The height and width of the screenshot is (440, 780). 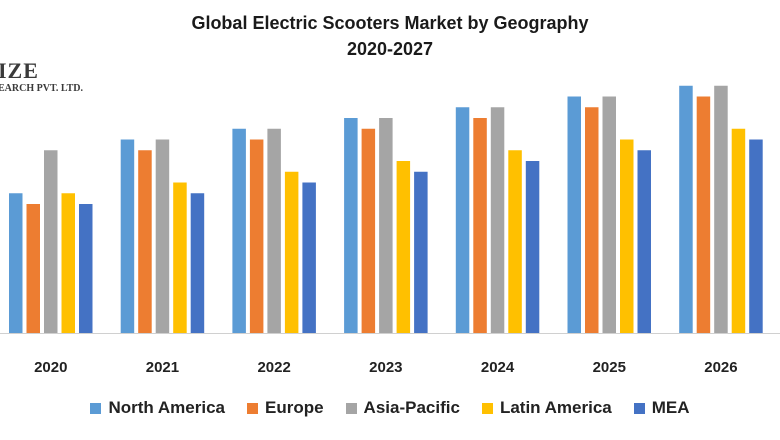 What do you see at coordinates (703, 214) in the screenshot?
I see `bar-europe-2026` at bounding box center [703, 214].